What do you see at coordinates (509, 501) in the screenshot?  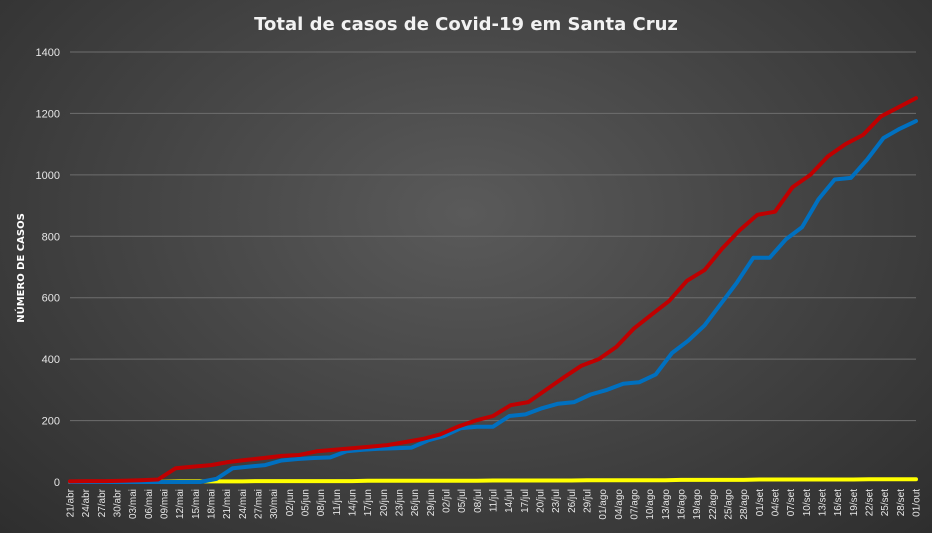 I see `x-tick-label: 14/jul` at bounding box center [509, 501].